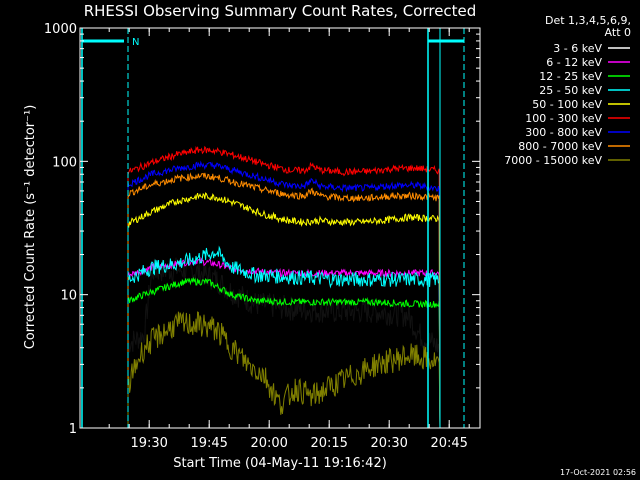  What do you see at coordinates (148, 443) in the screenshot?
I see `x-tick-label: 19:30` at bounding box center [148, 443].